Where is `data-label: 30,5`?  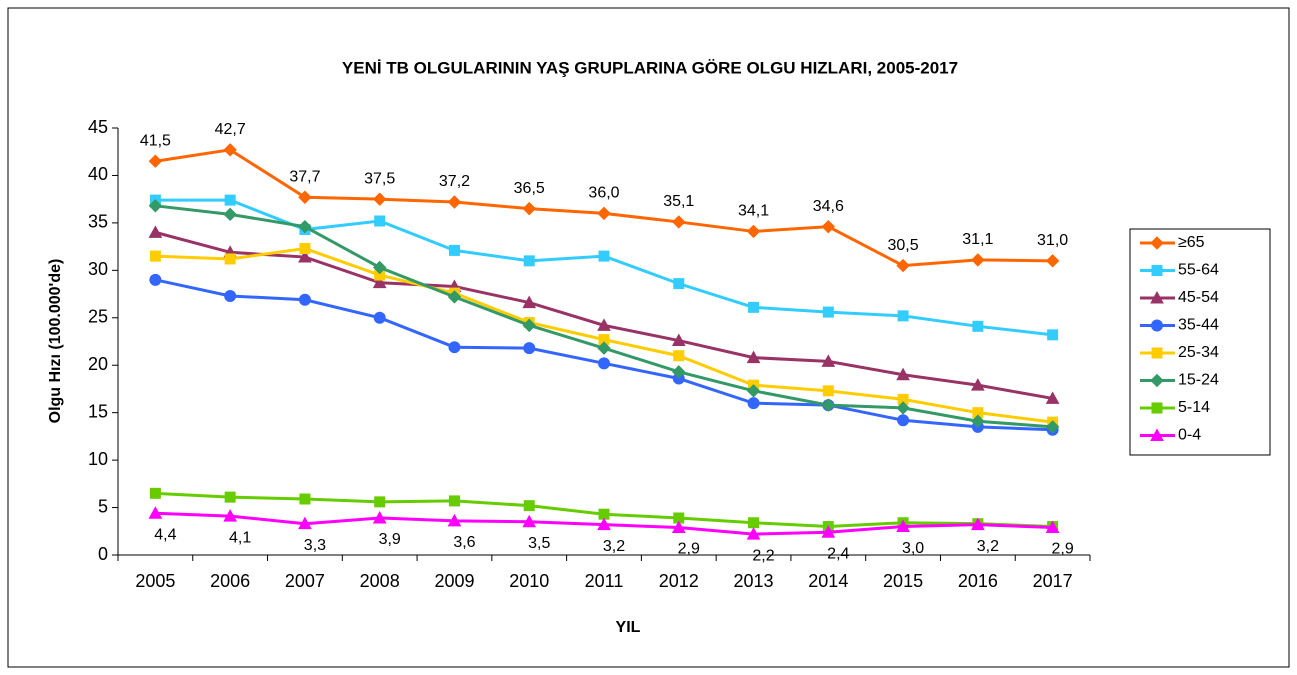
data-label: 30,5 is located at coordinates (903, 245).